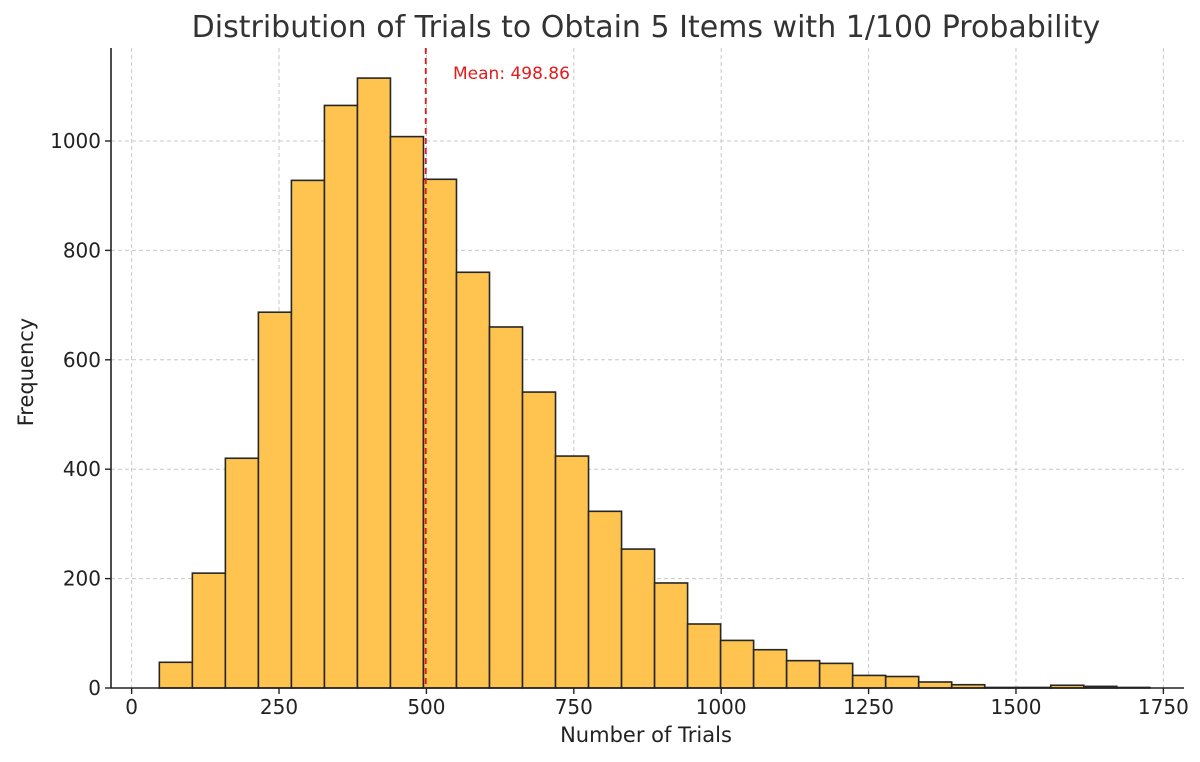 The image size is (1200, 762). I want to click on x-tick-label: 0, so click(131, 707).